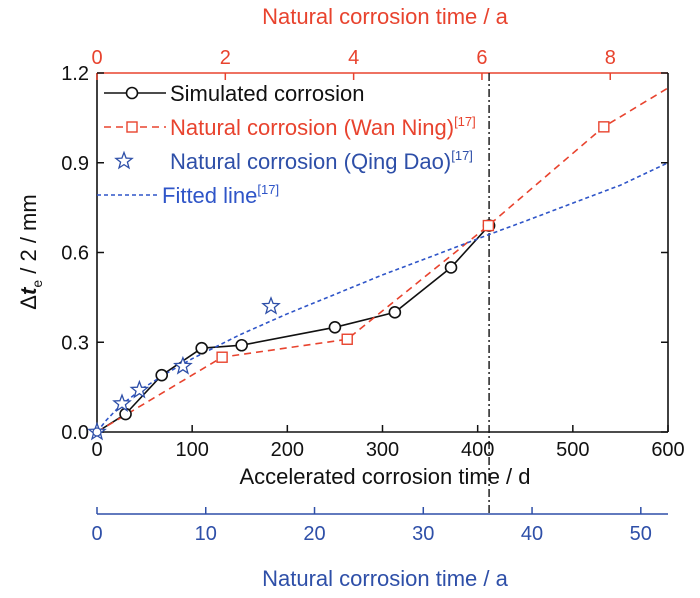  Describe the element at coordinates (641, 534) in the screenshot. I see `lower-tick-label: 50` at that location.